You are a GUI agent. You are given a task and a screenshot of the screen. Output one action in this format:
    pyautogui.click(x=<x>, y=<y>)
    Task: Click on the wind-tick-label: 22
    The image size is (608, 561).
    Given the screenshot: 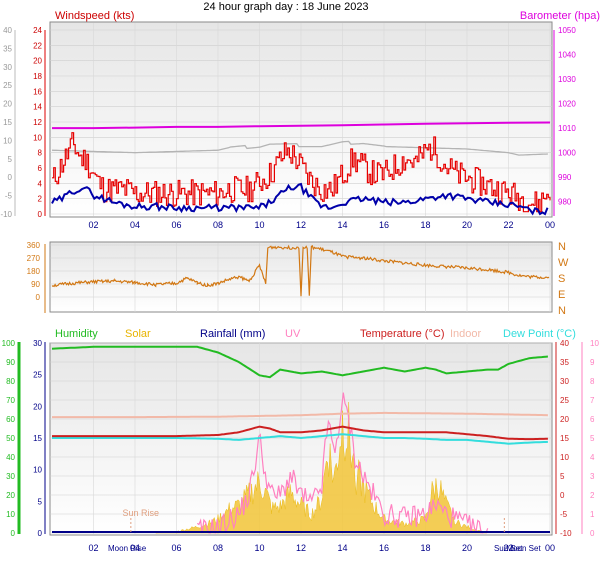 What is the action you would take?
    pyautogui.click(x=37, y=45)
    